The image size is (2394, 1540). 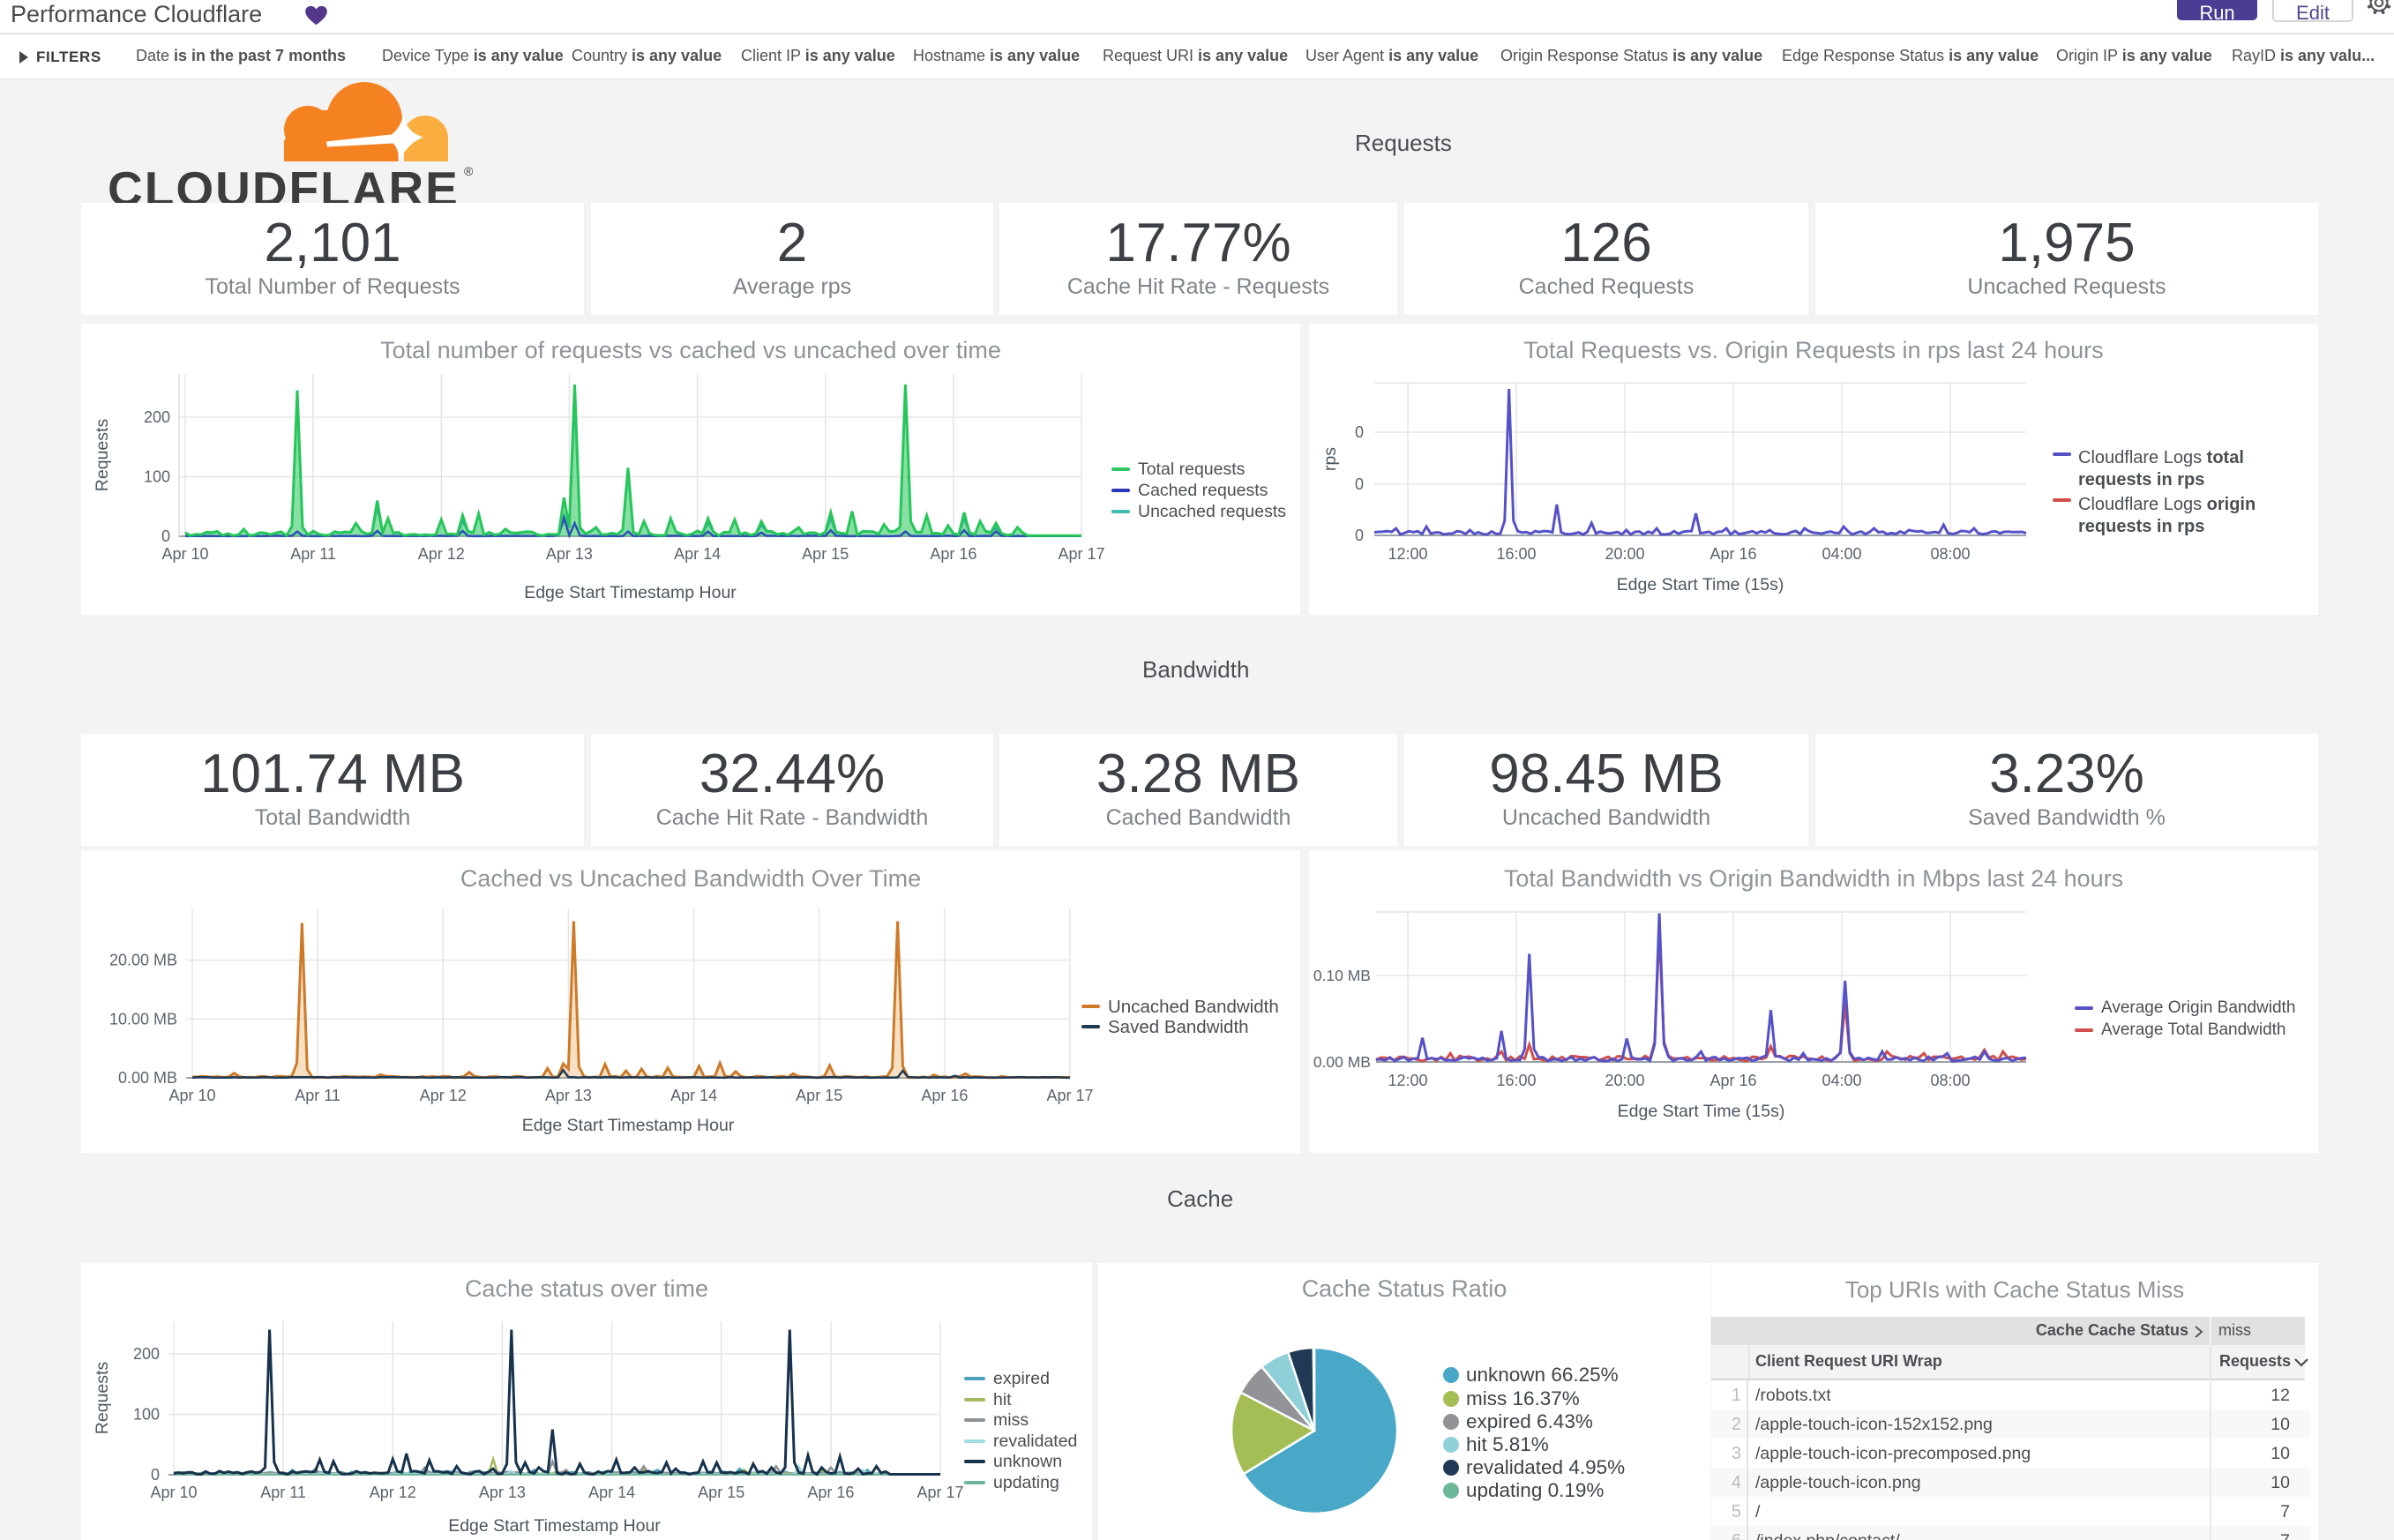 What do you see at coordinates (1330, 459) in the screenshot?
I see `svg-text: rps` at bounding box center [1330, 459].